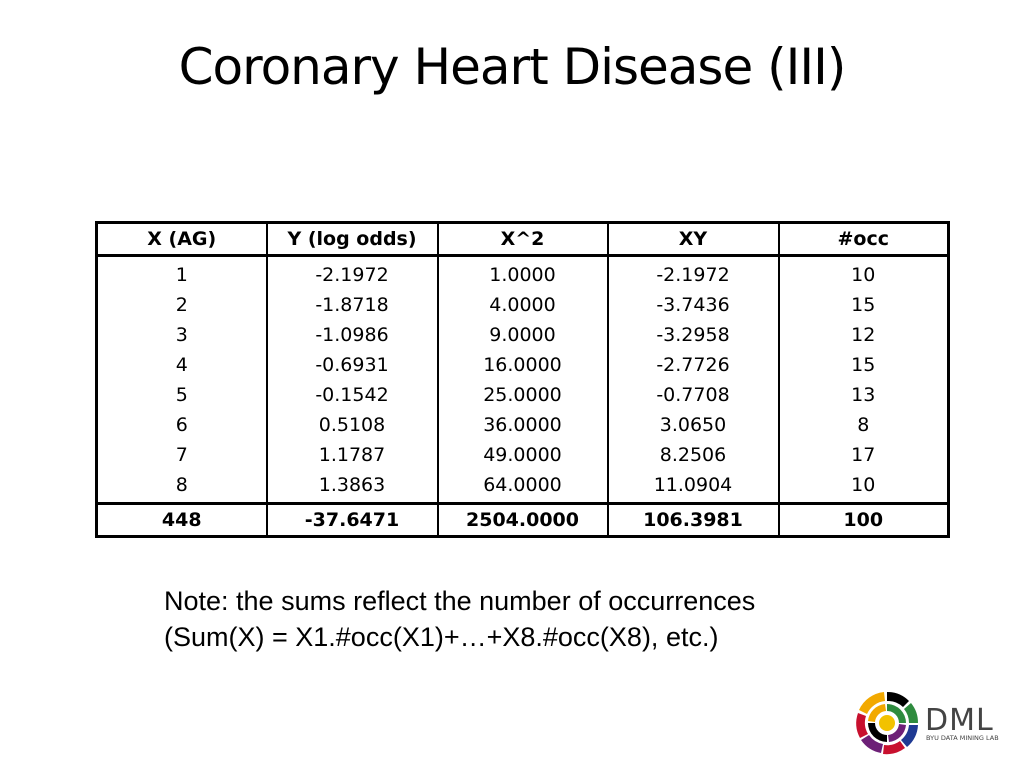 This screenshot has height=768, width=1024. What do you see at coordinates (351, 365) in the screenshot?
I see `cell-y: -0.6931` at bounding box center [351, 365].